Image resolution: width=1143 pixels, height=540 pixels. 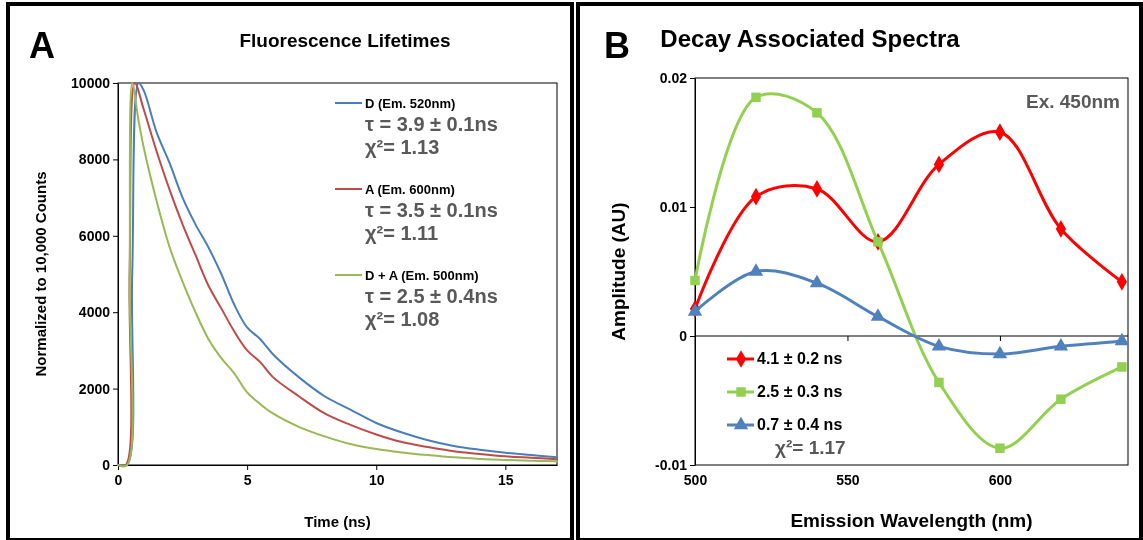 What do you see at coordinates (800, 424) in the screenshot?
I see `legend-label: 0.7 ± 0.4 ns` at bounding box center [800, 424].